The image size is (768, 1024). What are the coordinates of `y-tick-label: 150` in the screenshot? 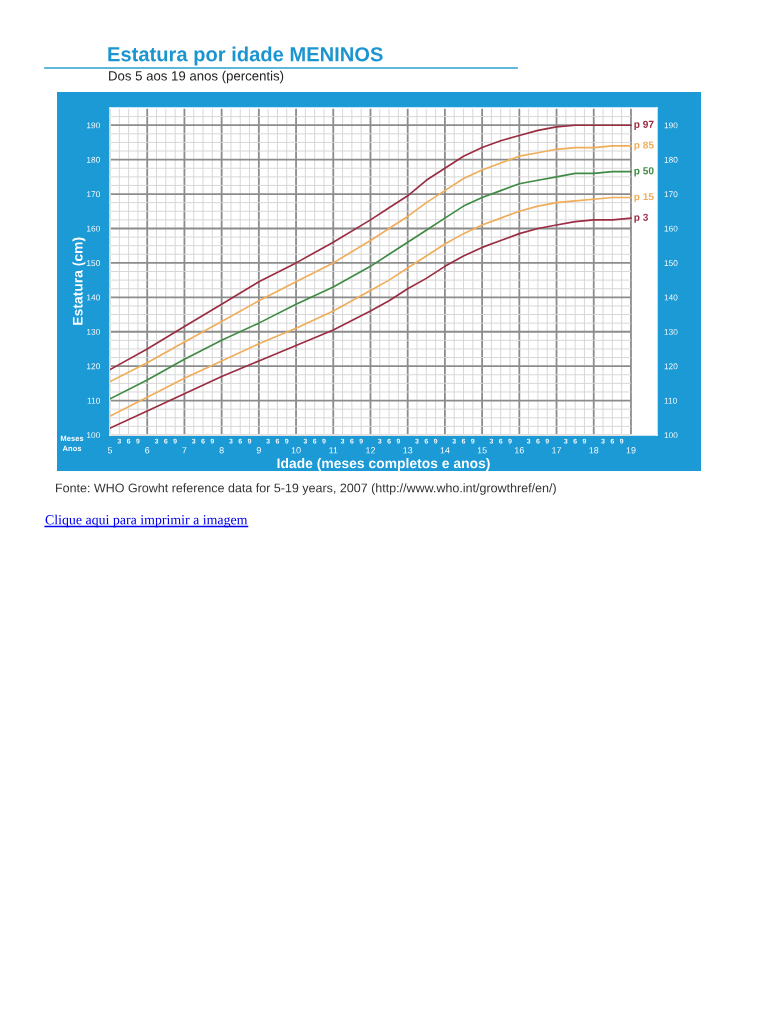 It's located at (93, 263).